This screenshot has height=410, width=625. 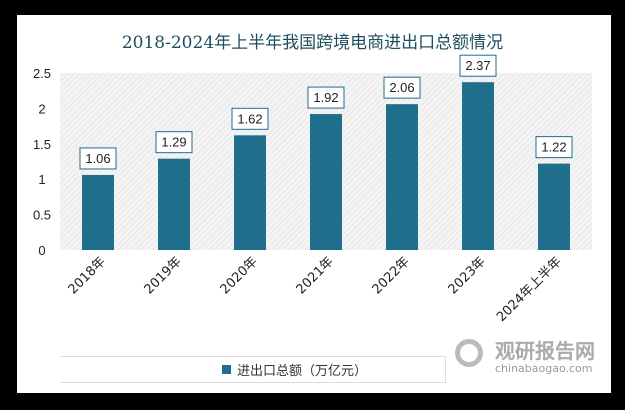 I want to click on x-tick-label: 2023年, so click(x=467, y=275).